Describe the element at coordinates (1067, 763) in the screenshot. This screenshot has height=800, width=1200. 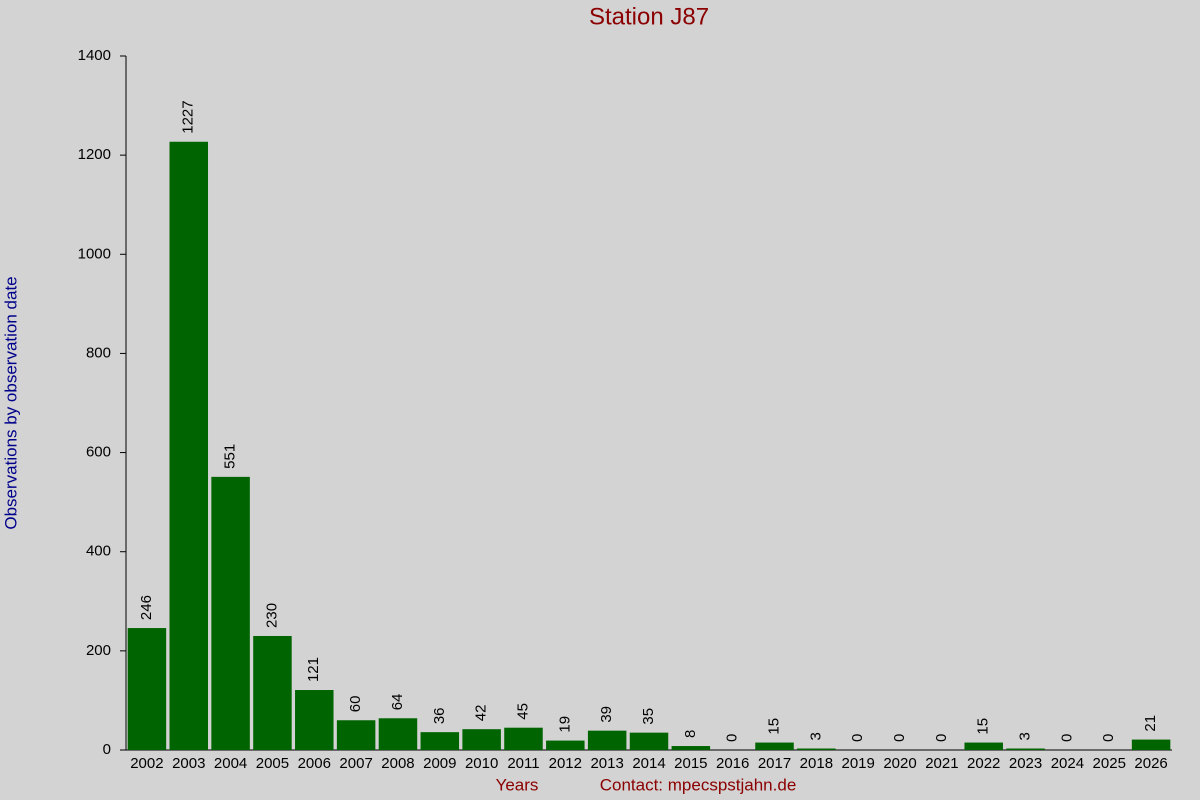
I see `x-tick-label: 2024` at that location.